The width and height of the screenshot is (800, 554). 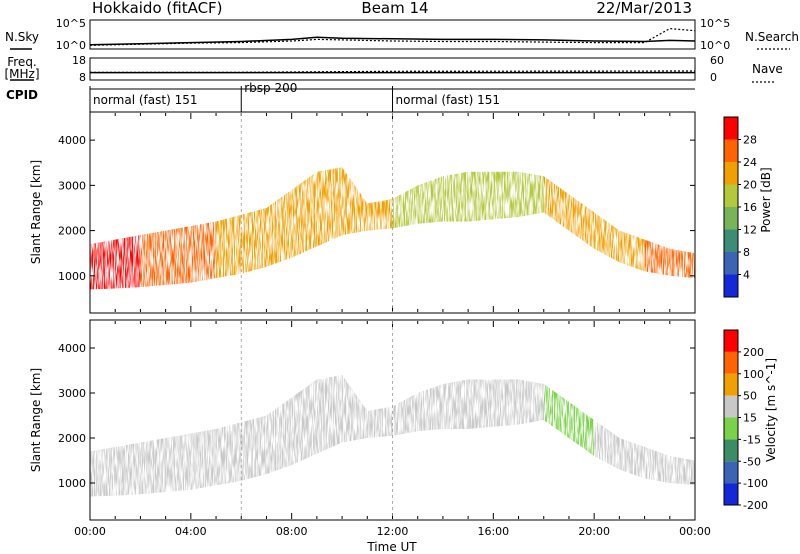 I want to click on nsky-label: N.Sky, so click(x=22, y=37).